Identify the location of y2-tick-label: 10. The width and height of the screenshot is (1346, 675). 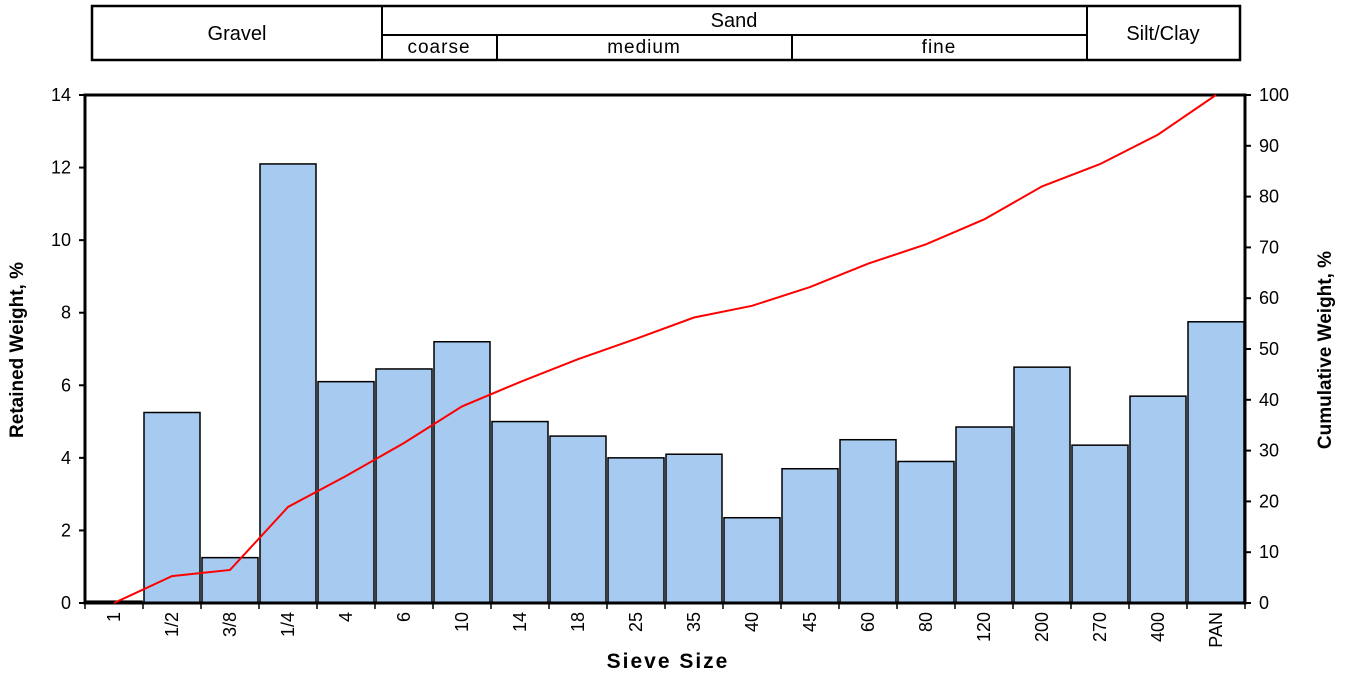
(1269, 552).